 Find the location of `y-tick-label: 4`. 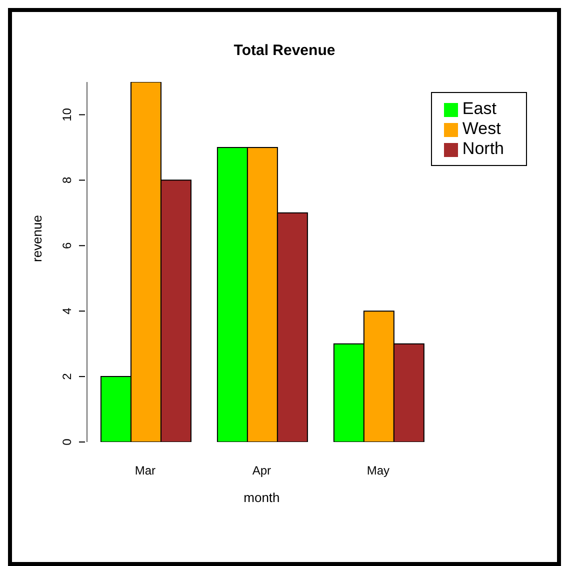

y-tick-label: 4 is located at coordinates (67, 310).